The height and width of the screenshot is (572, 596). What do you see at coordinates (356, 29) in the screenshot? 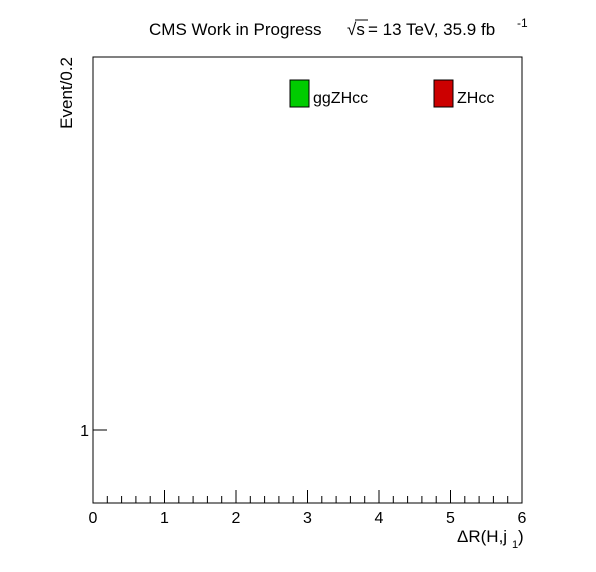
I see `sqrt-s-symbol: √s` at bounding box center [356, 29].